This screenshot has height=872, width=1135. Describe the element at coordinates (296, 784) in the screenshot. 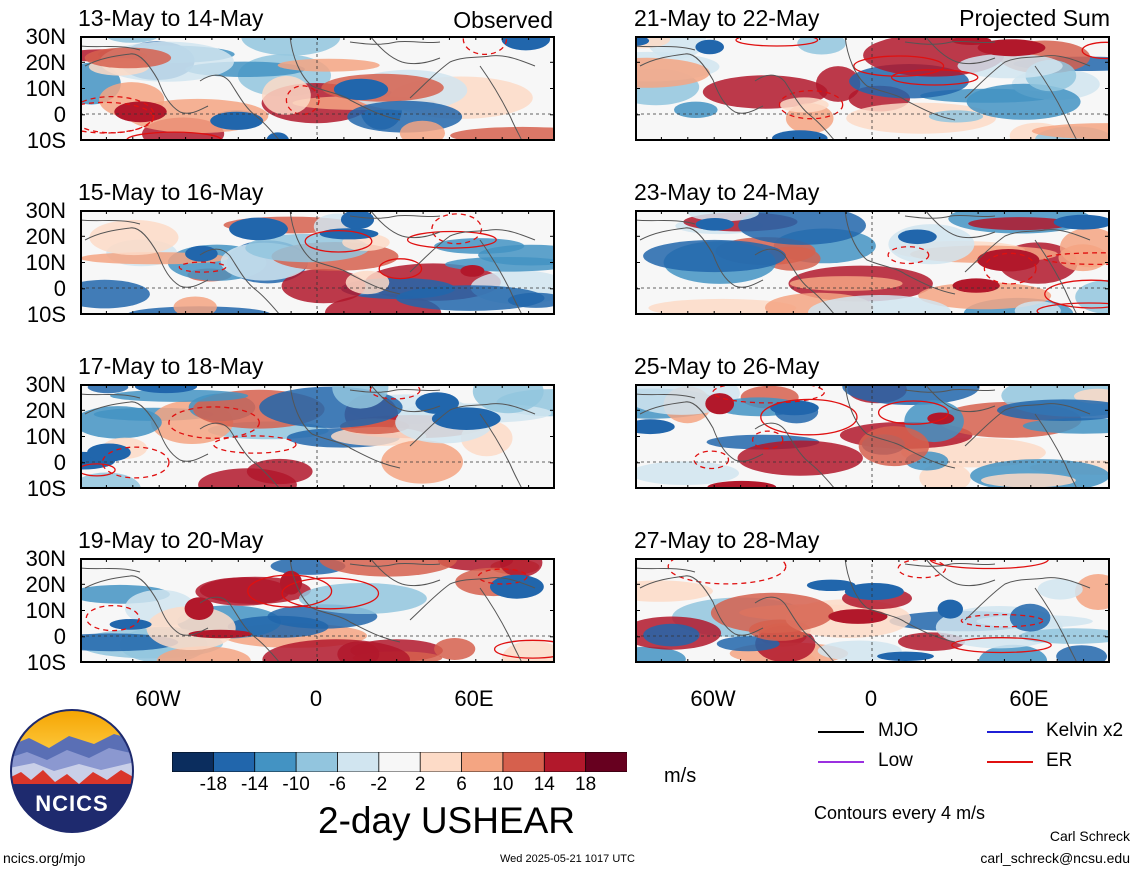

I see `colorbar-tick-label: -10` at that location.